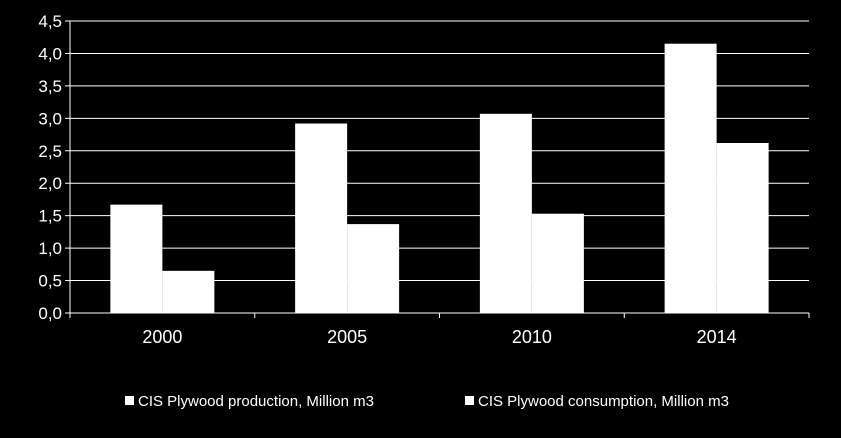 Image resolution: width=841 pixels, height=438 pixels. I want to click on y-tick-label: 2,0, so click(50, 183).